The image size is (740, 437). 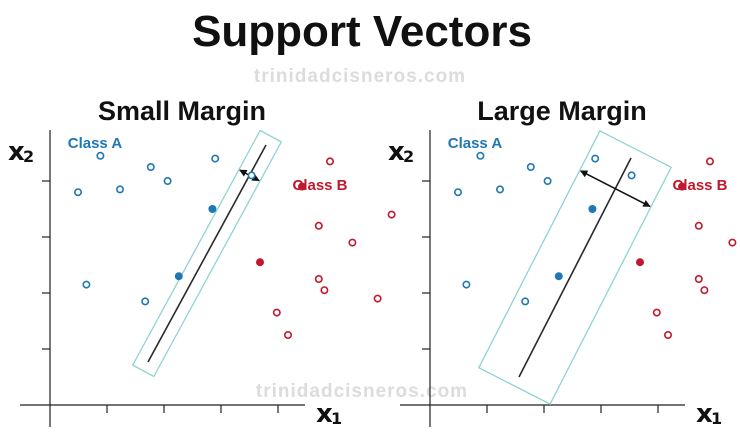 What do you see at coordinates (615, 189) in the screenshot?
I see `margin-width-arrow` at bounding box center [615, 189].